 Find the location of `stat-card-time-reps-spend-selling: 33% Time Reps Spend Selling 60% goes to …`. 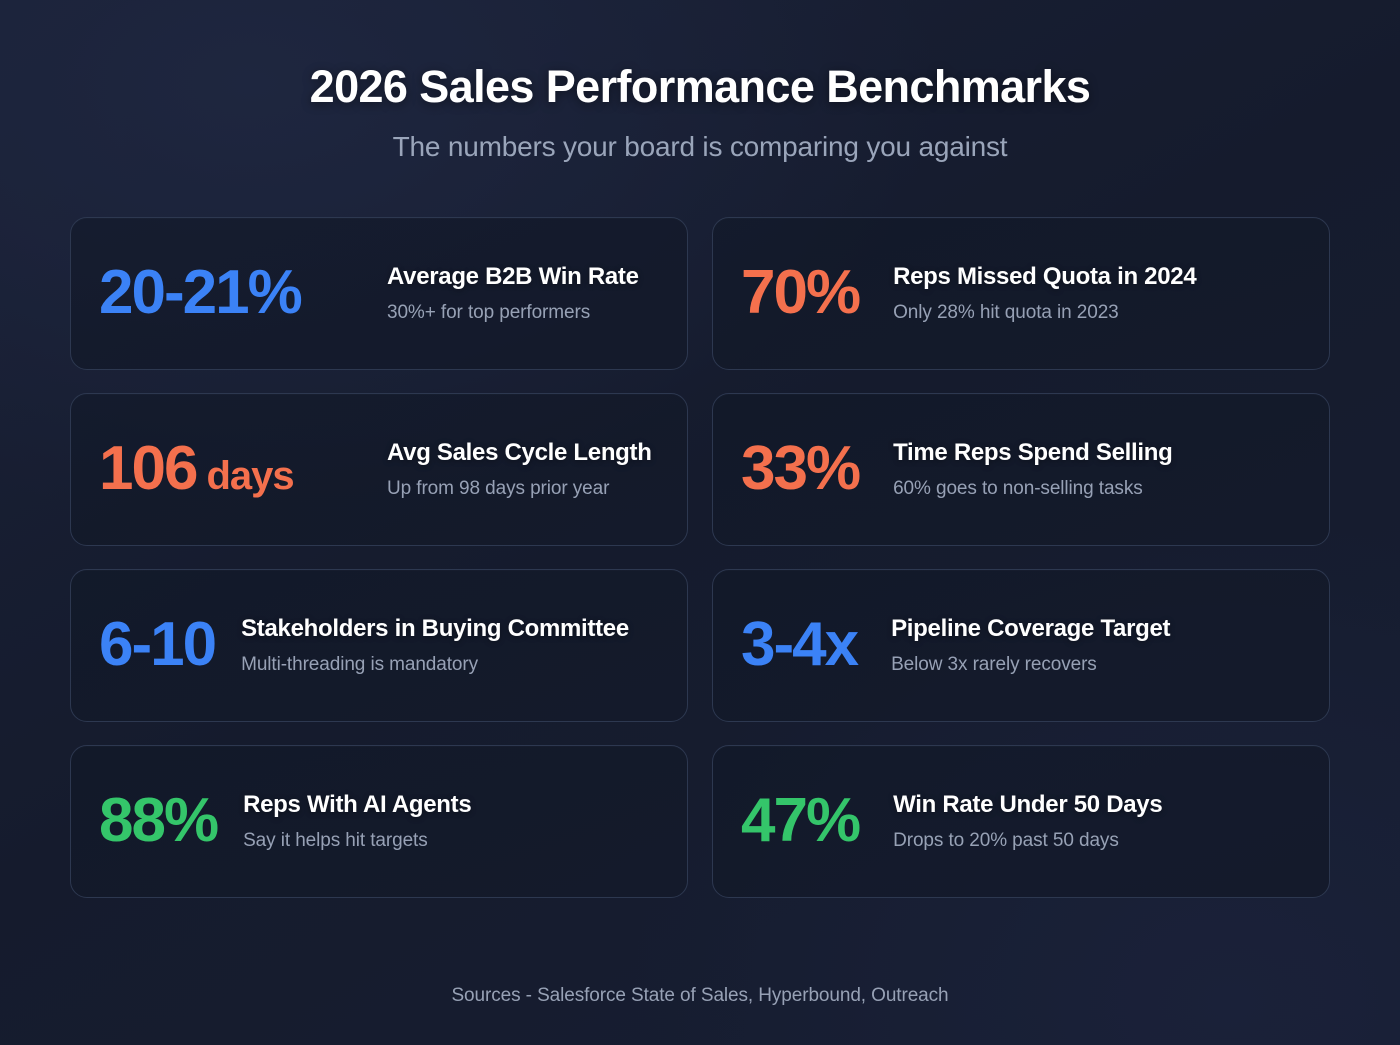

stat-card-time-reps-spend-selling: 33% Time Reps Spend Selling 60% goes to … is located at coordinates (1021, 469).